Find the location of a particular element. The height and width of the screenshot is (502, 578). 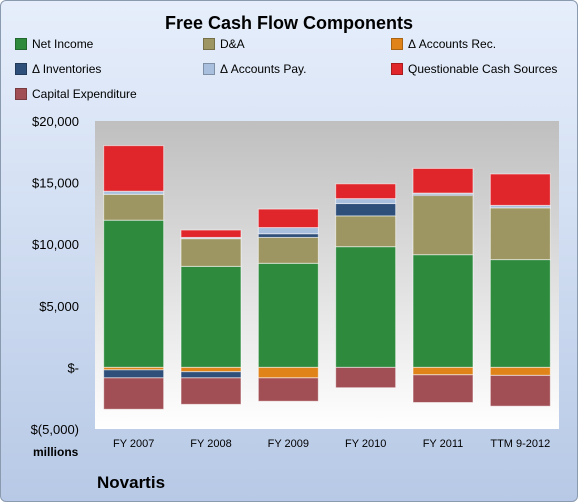

legend-item: Questionable Cash Sources is located at coordinates (474, 69).